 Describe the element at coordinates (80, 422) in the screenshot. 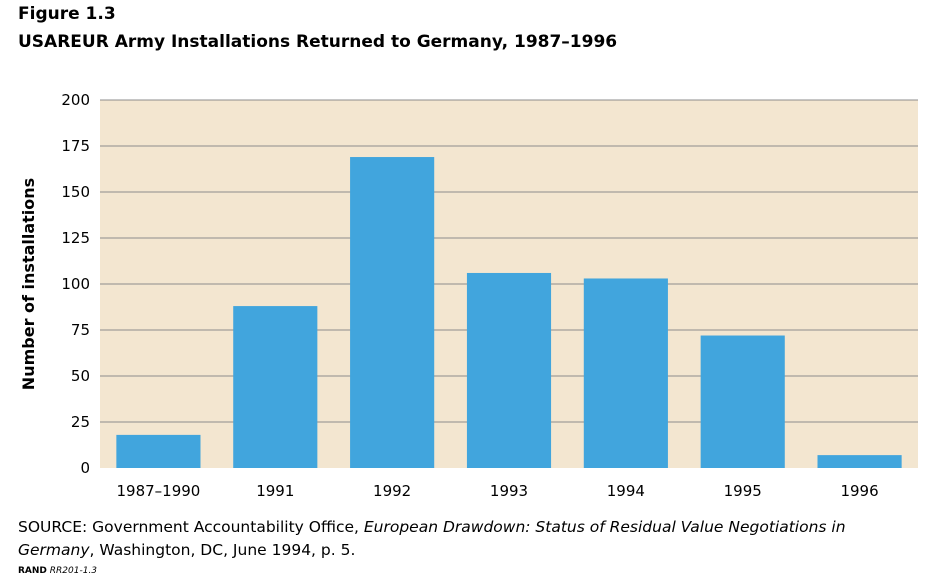

I see `y-tick-label: 25` at that location.